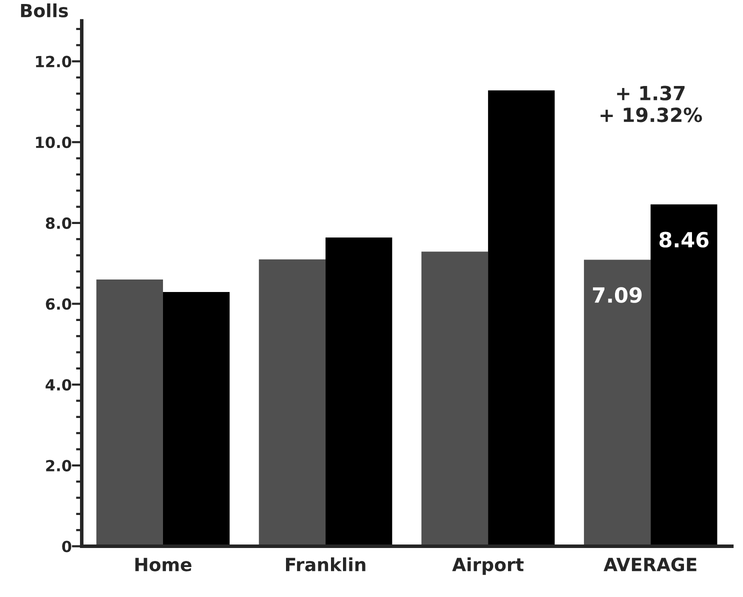 This screenshot has width=743, height=597. I want to click on annotation: + 1.37 + 19.32%, so click(651, 104).